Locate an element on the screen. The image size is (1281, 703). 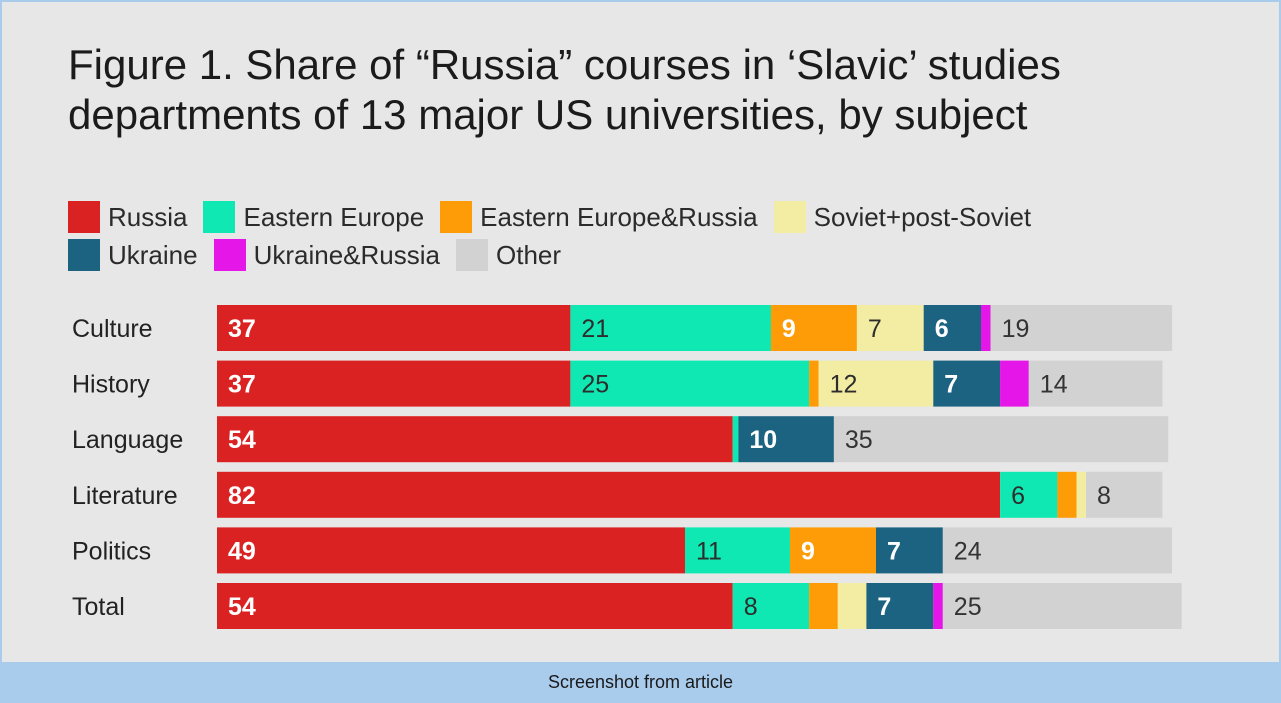
data-label-culture-soviet-post-soviet: 7 is located at coordinates (875, 329).